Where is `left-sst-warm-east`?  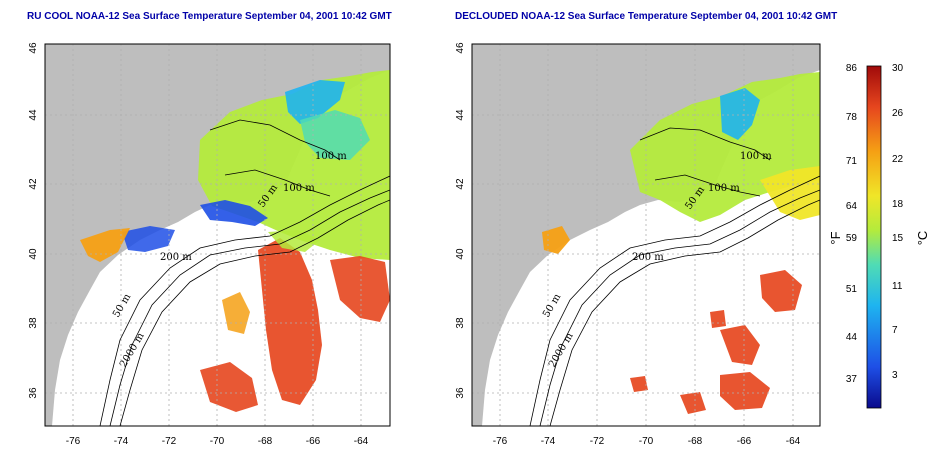
left-sst-warm-east is located at coordinates (360, 289).